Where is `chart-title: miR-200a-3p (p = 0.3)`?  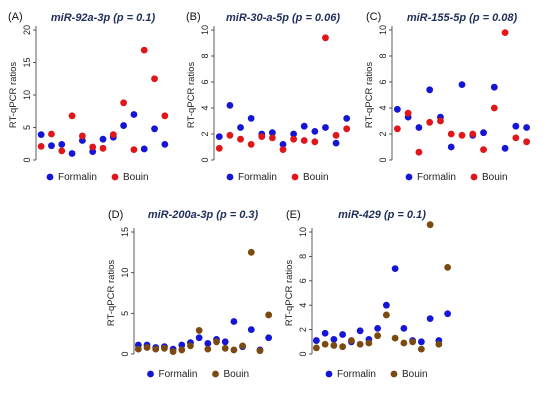 chart-title: miR-200a-3p (p = 0.3) is located at coordinates (203, 215).